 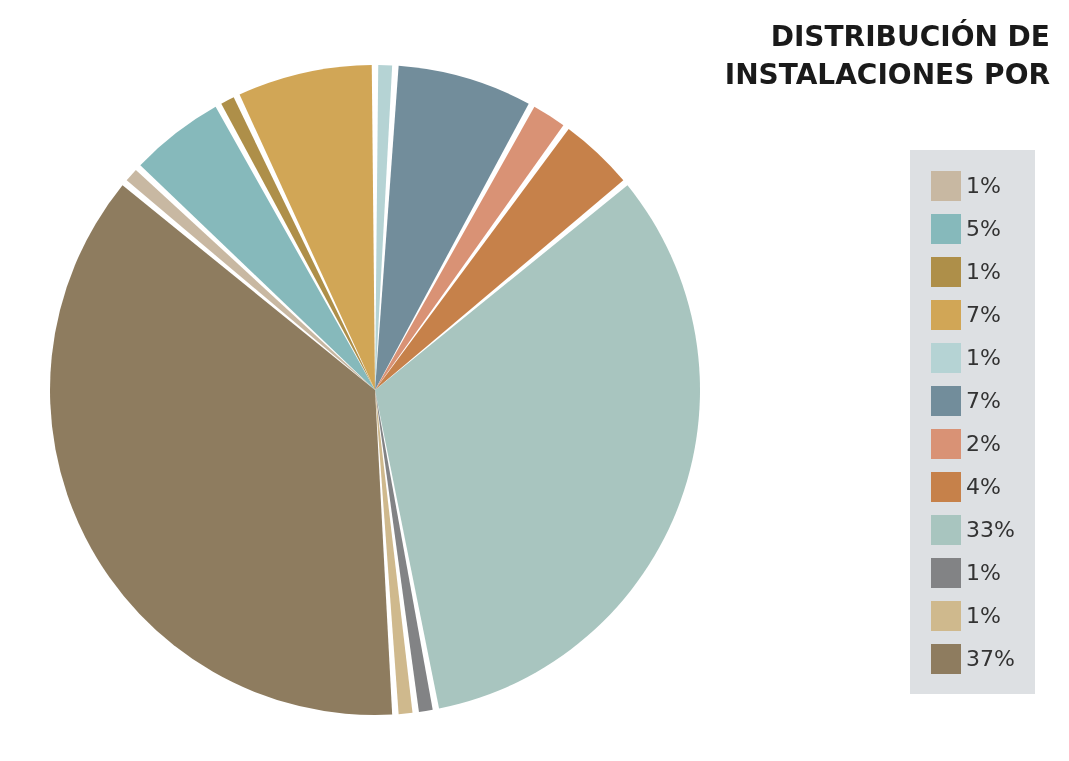 What do you see at coordinates (887, 55) in the screenshot?
I see `chart-title: DISTRIBUCIÓN DE INSTALACIONES POR` at bounding box center [887, 55].